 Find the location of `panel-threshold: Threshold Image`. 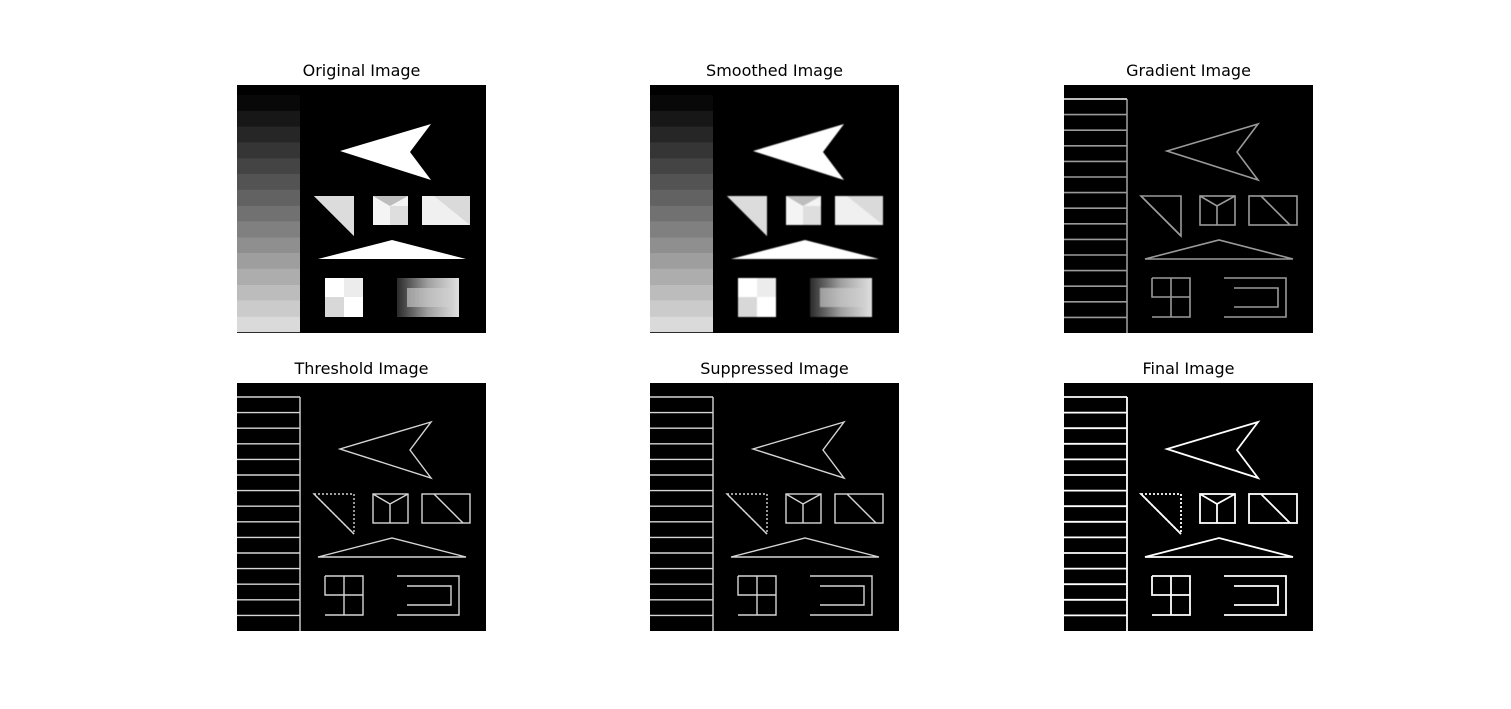

panel-threshold: Threshold Image is located at coordinates (361, 495).